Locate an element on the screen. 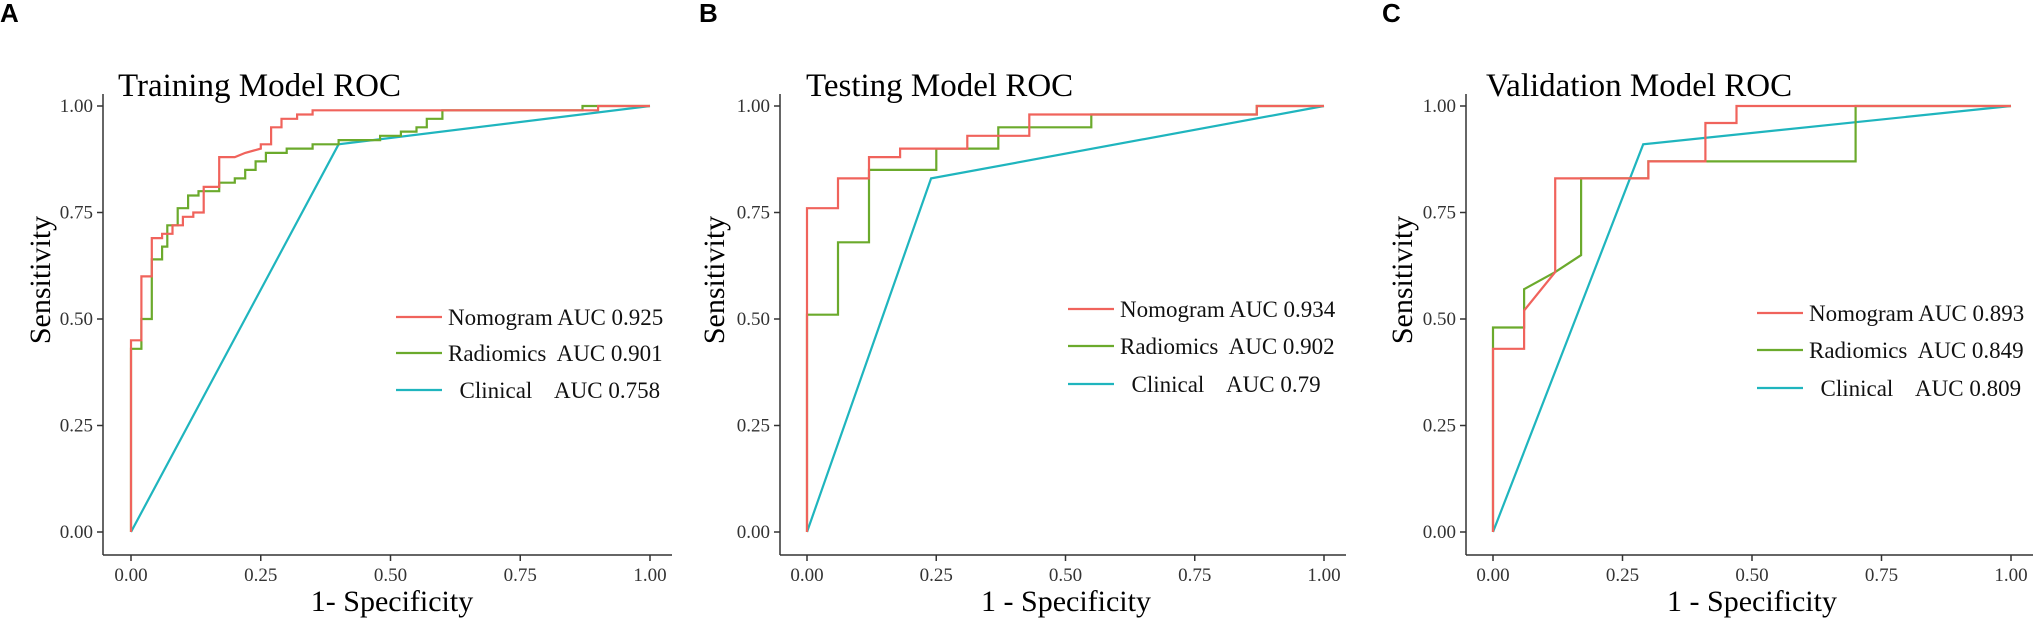 This screenshot has height=619, width=2036. y-tick-label-c: 0.50 is located at coordinates (1439, 319).